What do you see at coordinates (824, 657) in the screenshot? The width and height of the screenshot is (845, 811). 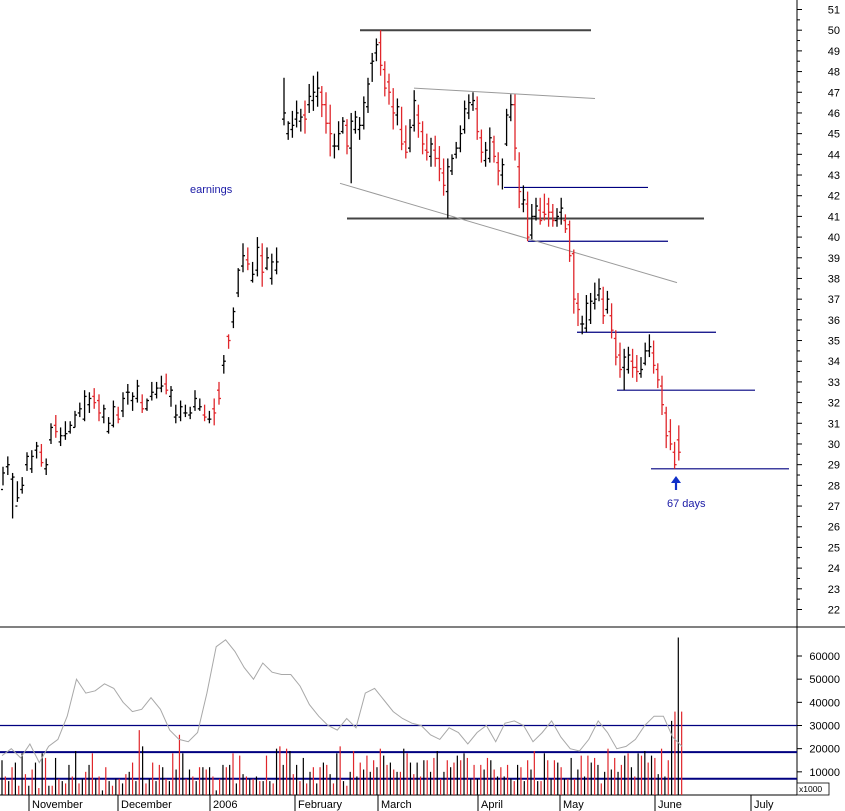 I see `volume-tick-label: 60000` at bounding box center [824, 657].